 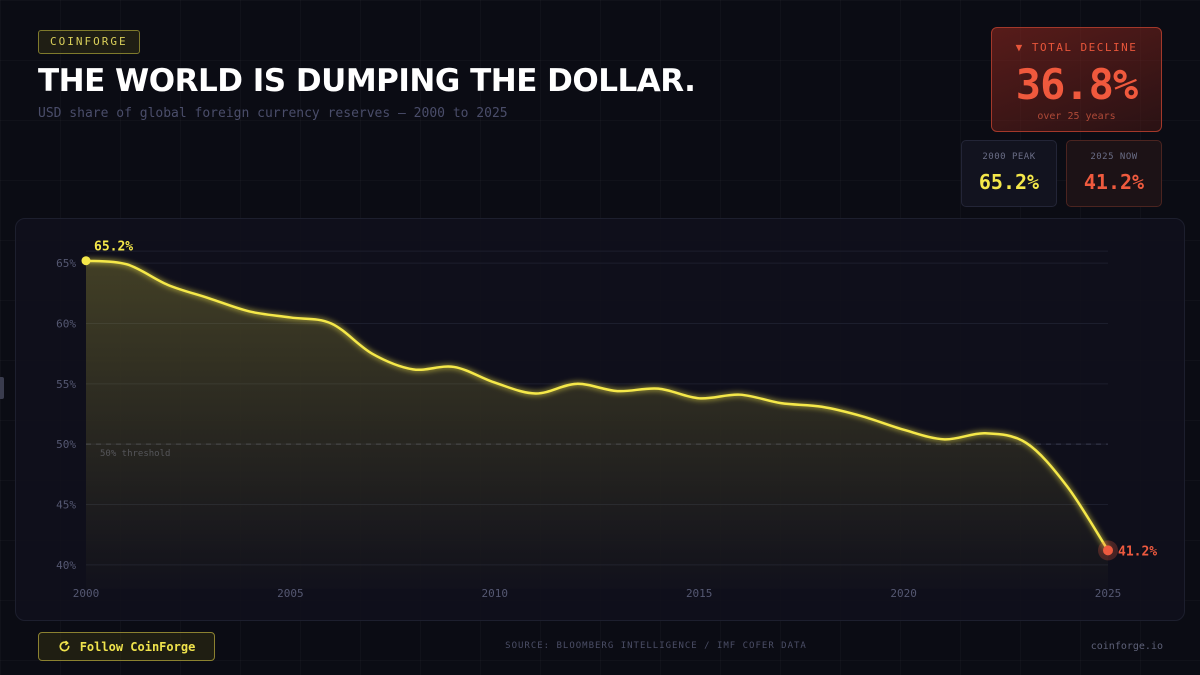 I want to click on refresh-icon, so click(x=64, y=646).